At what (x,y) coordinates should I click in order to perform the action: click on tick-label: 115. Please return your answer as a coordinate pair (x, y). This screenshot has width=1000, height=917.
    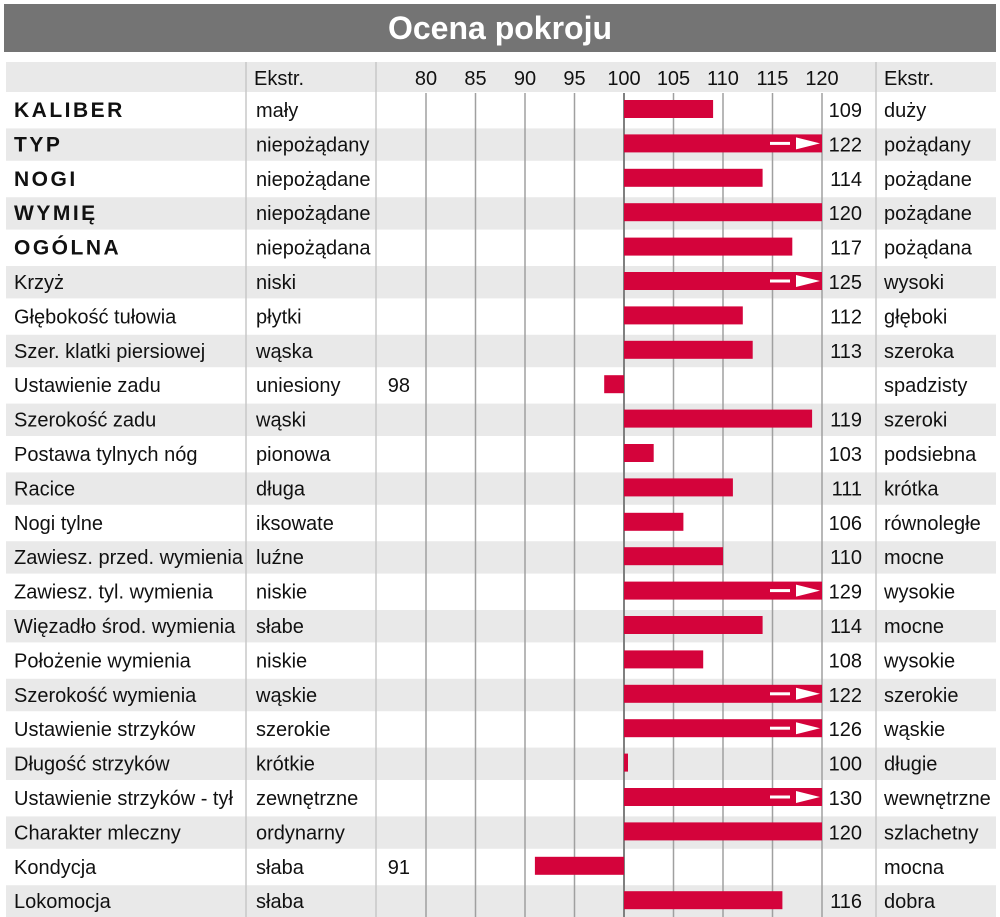
    Looking at the image, I should click on (773, 79).